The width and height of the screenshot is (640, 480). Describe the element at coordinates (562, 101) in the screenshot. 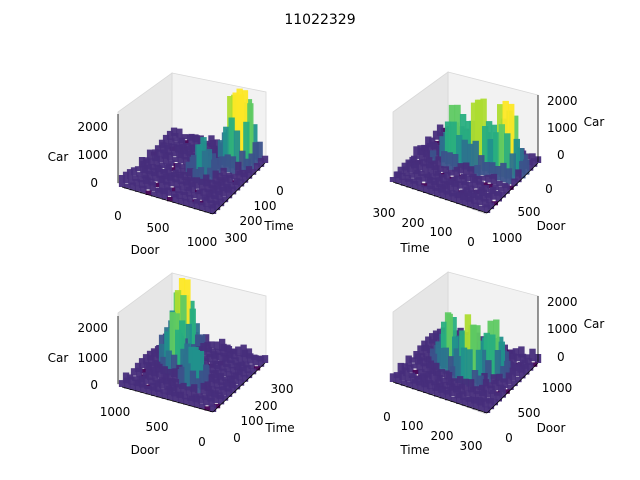

I see `z-tick-label: 2000` at that location.